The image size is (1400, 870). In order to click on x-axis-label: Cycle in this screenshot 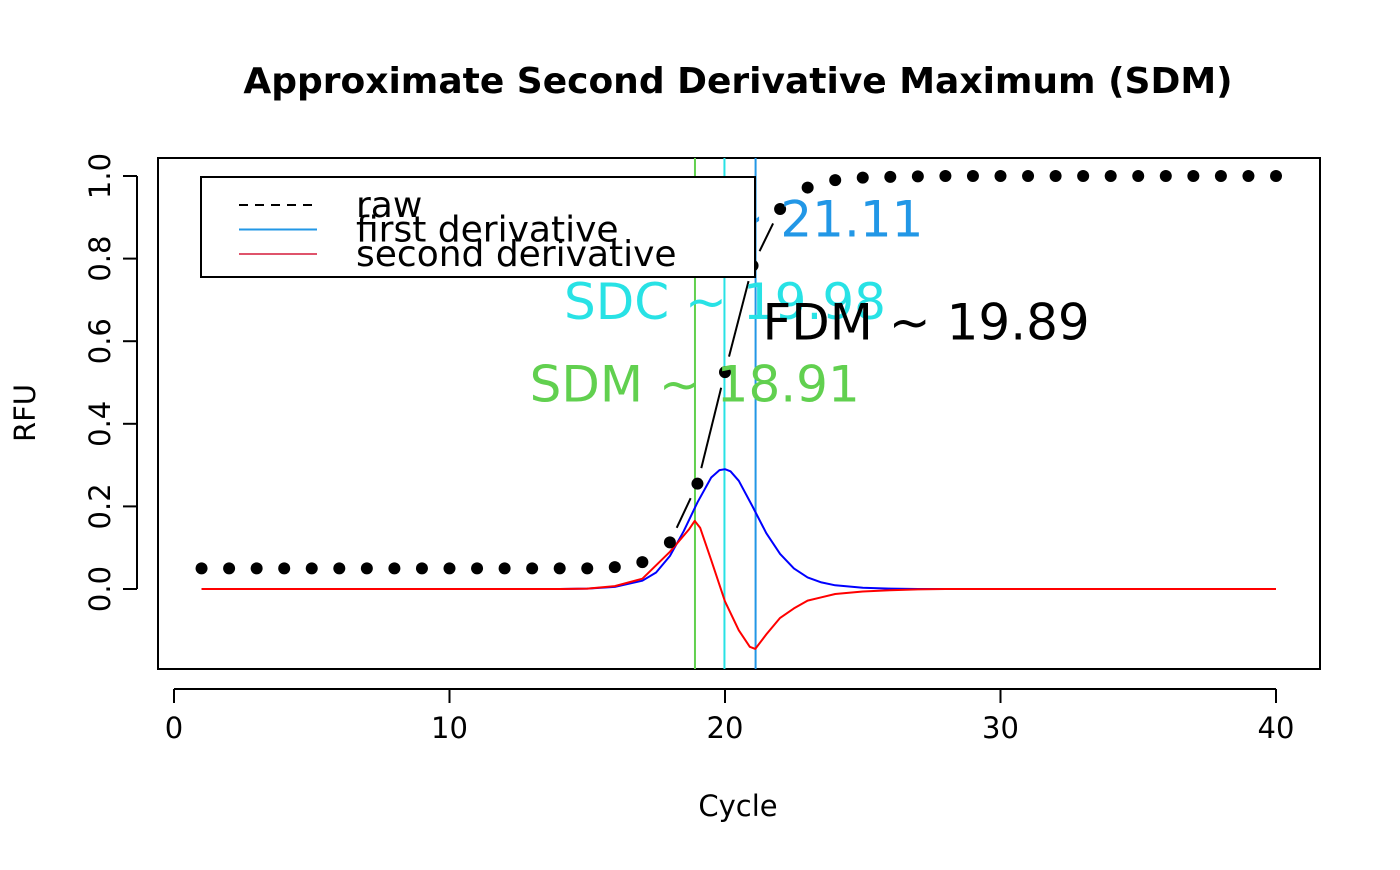, I will do `click(737, 806)`.